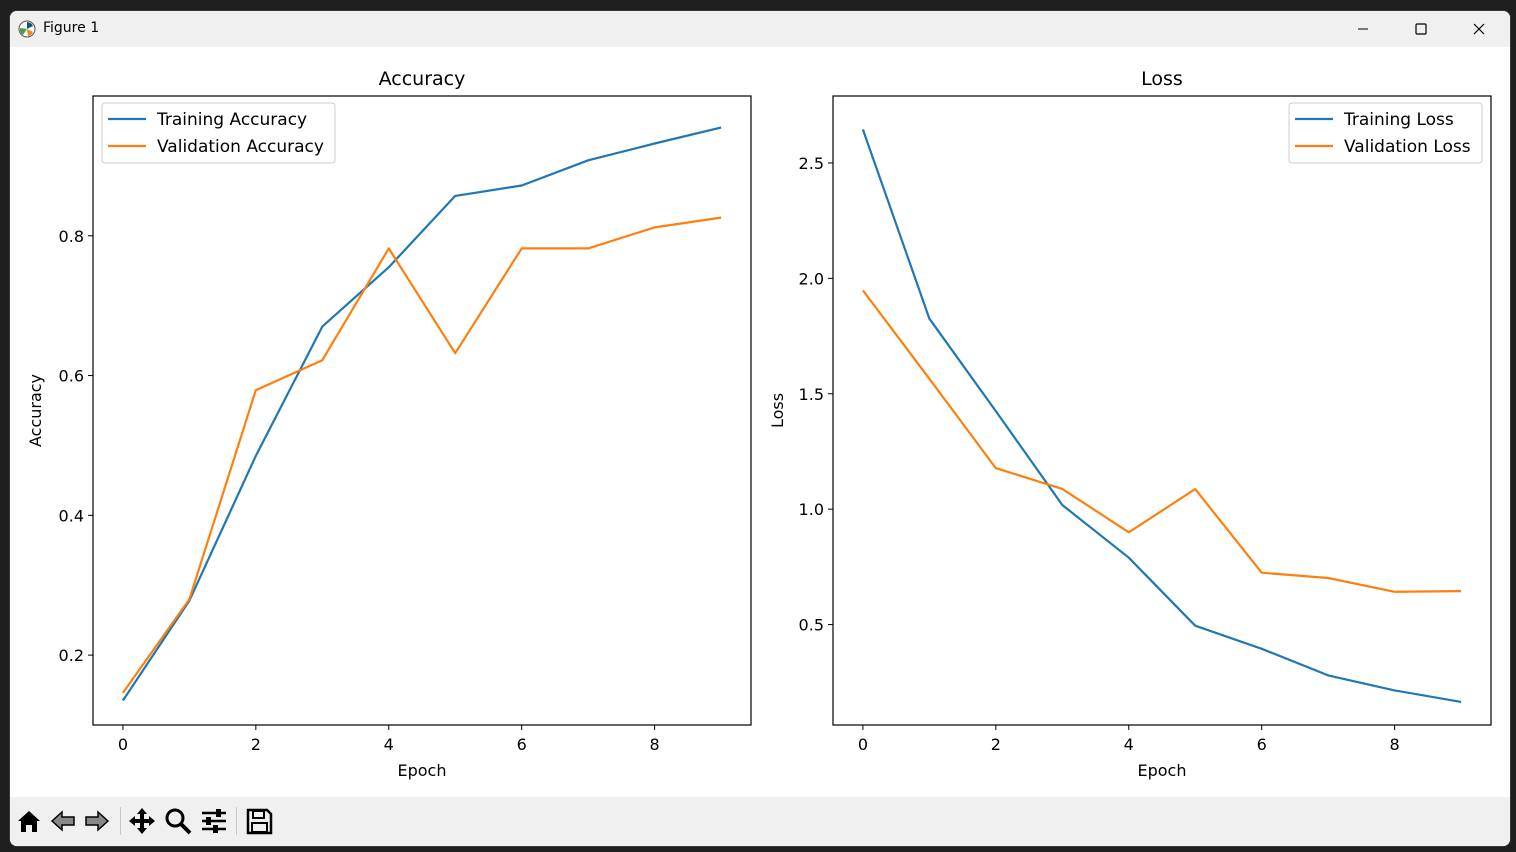  I want to click on minimize-button, so click(1363, 29).